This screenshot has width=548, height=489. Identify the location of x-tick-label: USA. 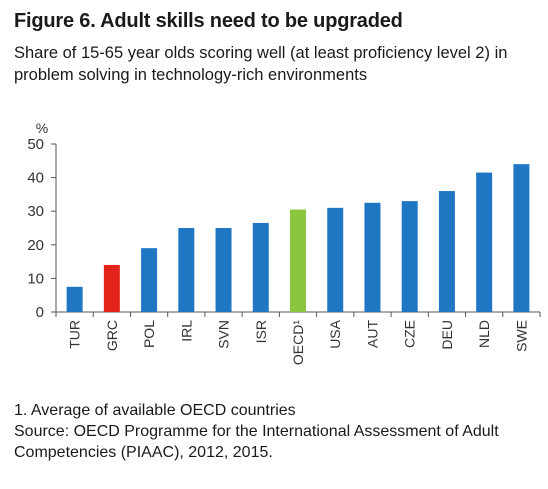
(335, 333).